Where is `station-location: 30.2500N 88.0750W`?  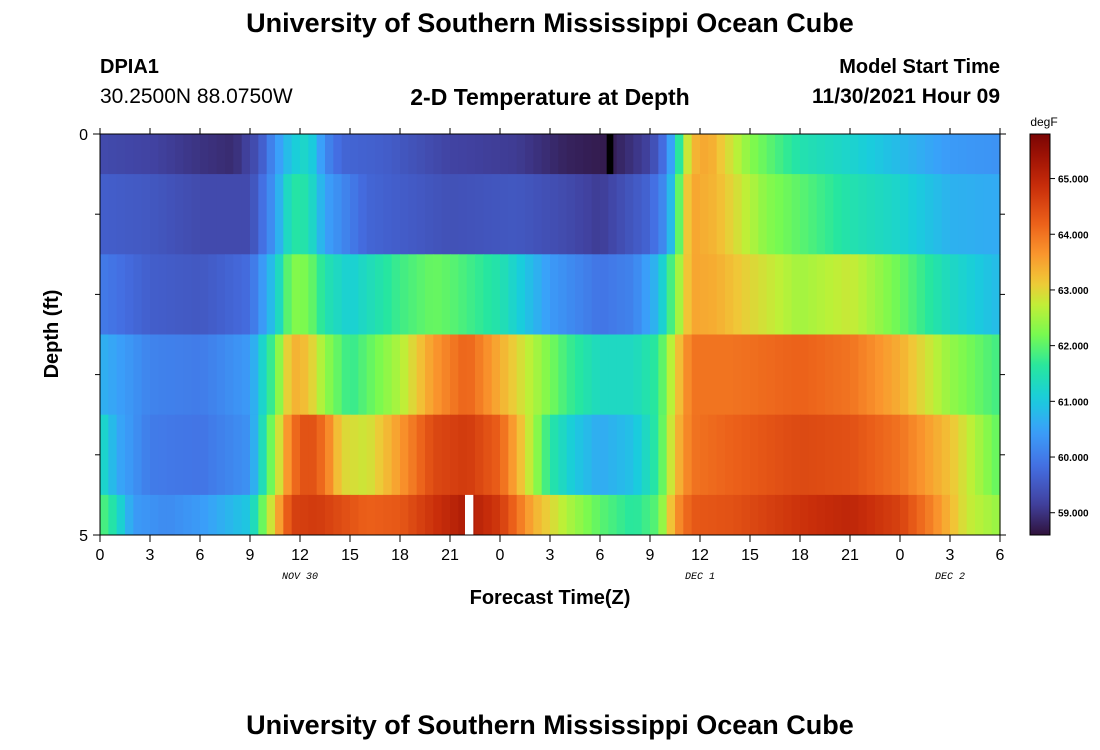 station-location: 30.2500N 88.0750W is located at coordinates (196, 96).